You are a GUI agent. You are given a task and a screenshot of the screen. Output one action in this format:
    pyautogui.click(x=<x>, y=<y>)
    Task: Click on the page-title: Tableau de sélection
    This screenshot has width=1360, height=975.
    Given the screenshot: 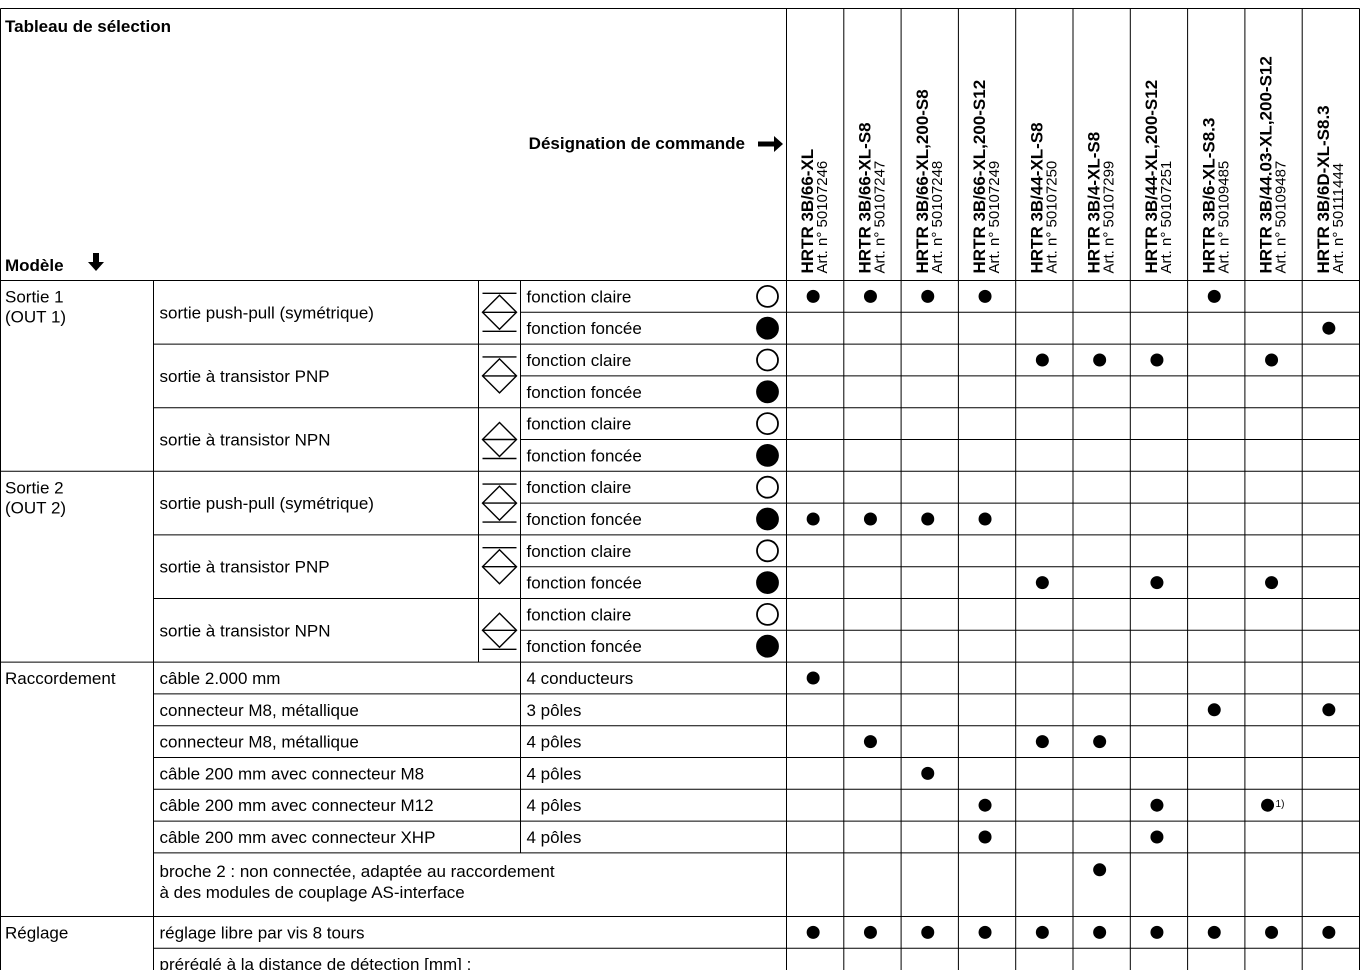 What is the action you would take?
    pyautogui.click(x=88, y=26)
    